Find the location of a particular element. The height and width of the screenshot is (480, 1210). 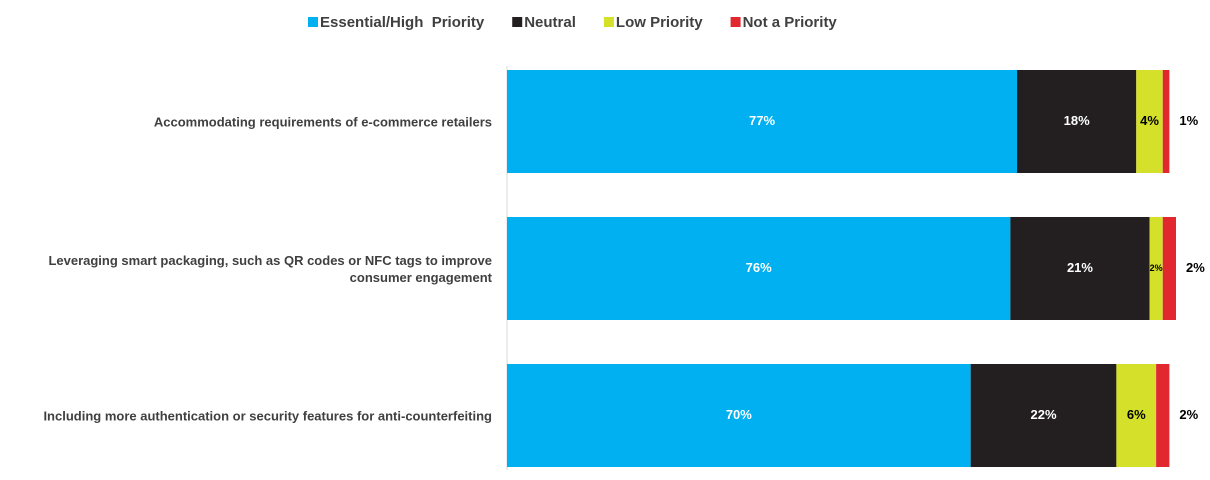

data-label: 1% is located at coordinates (1188, 120).